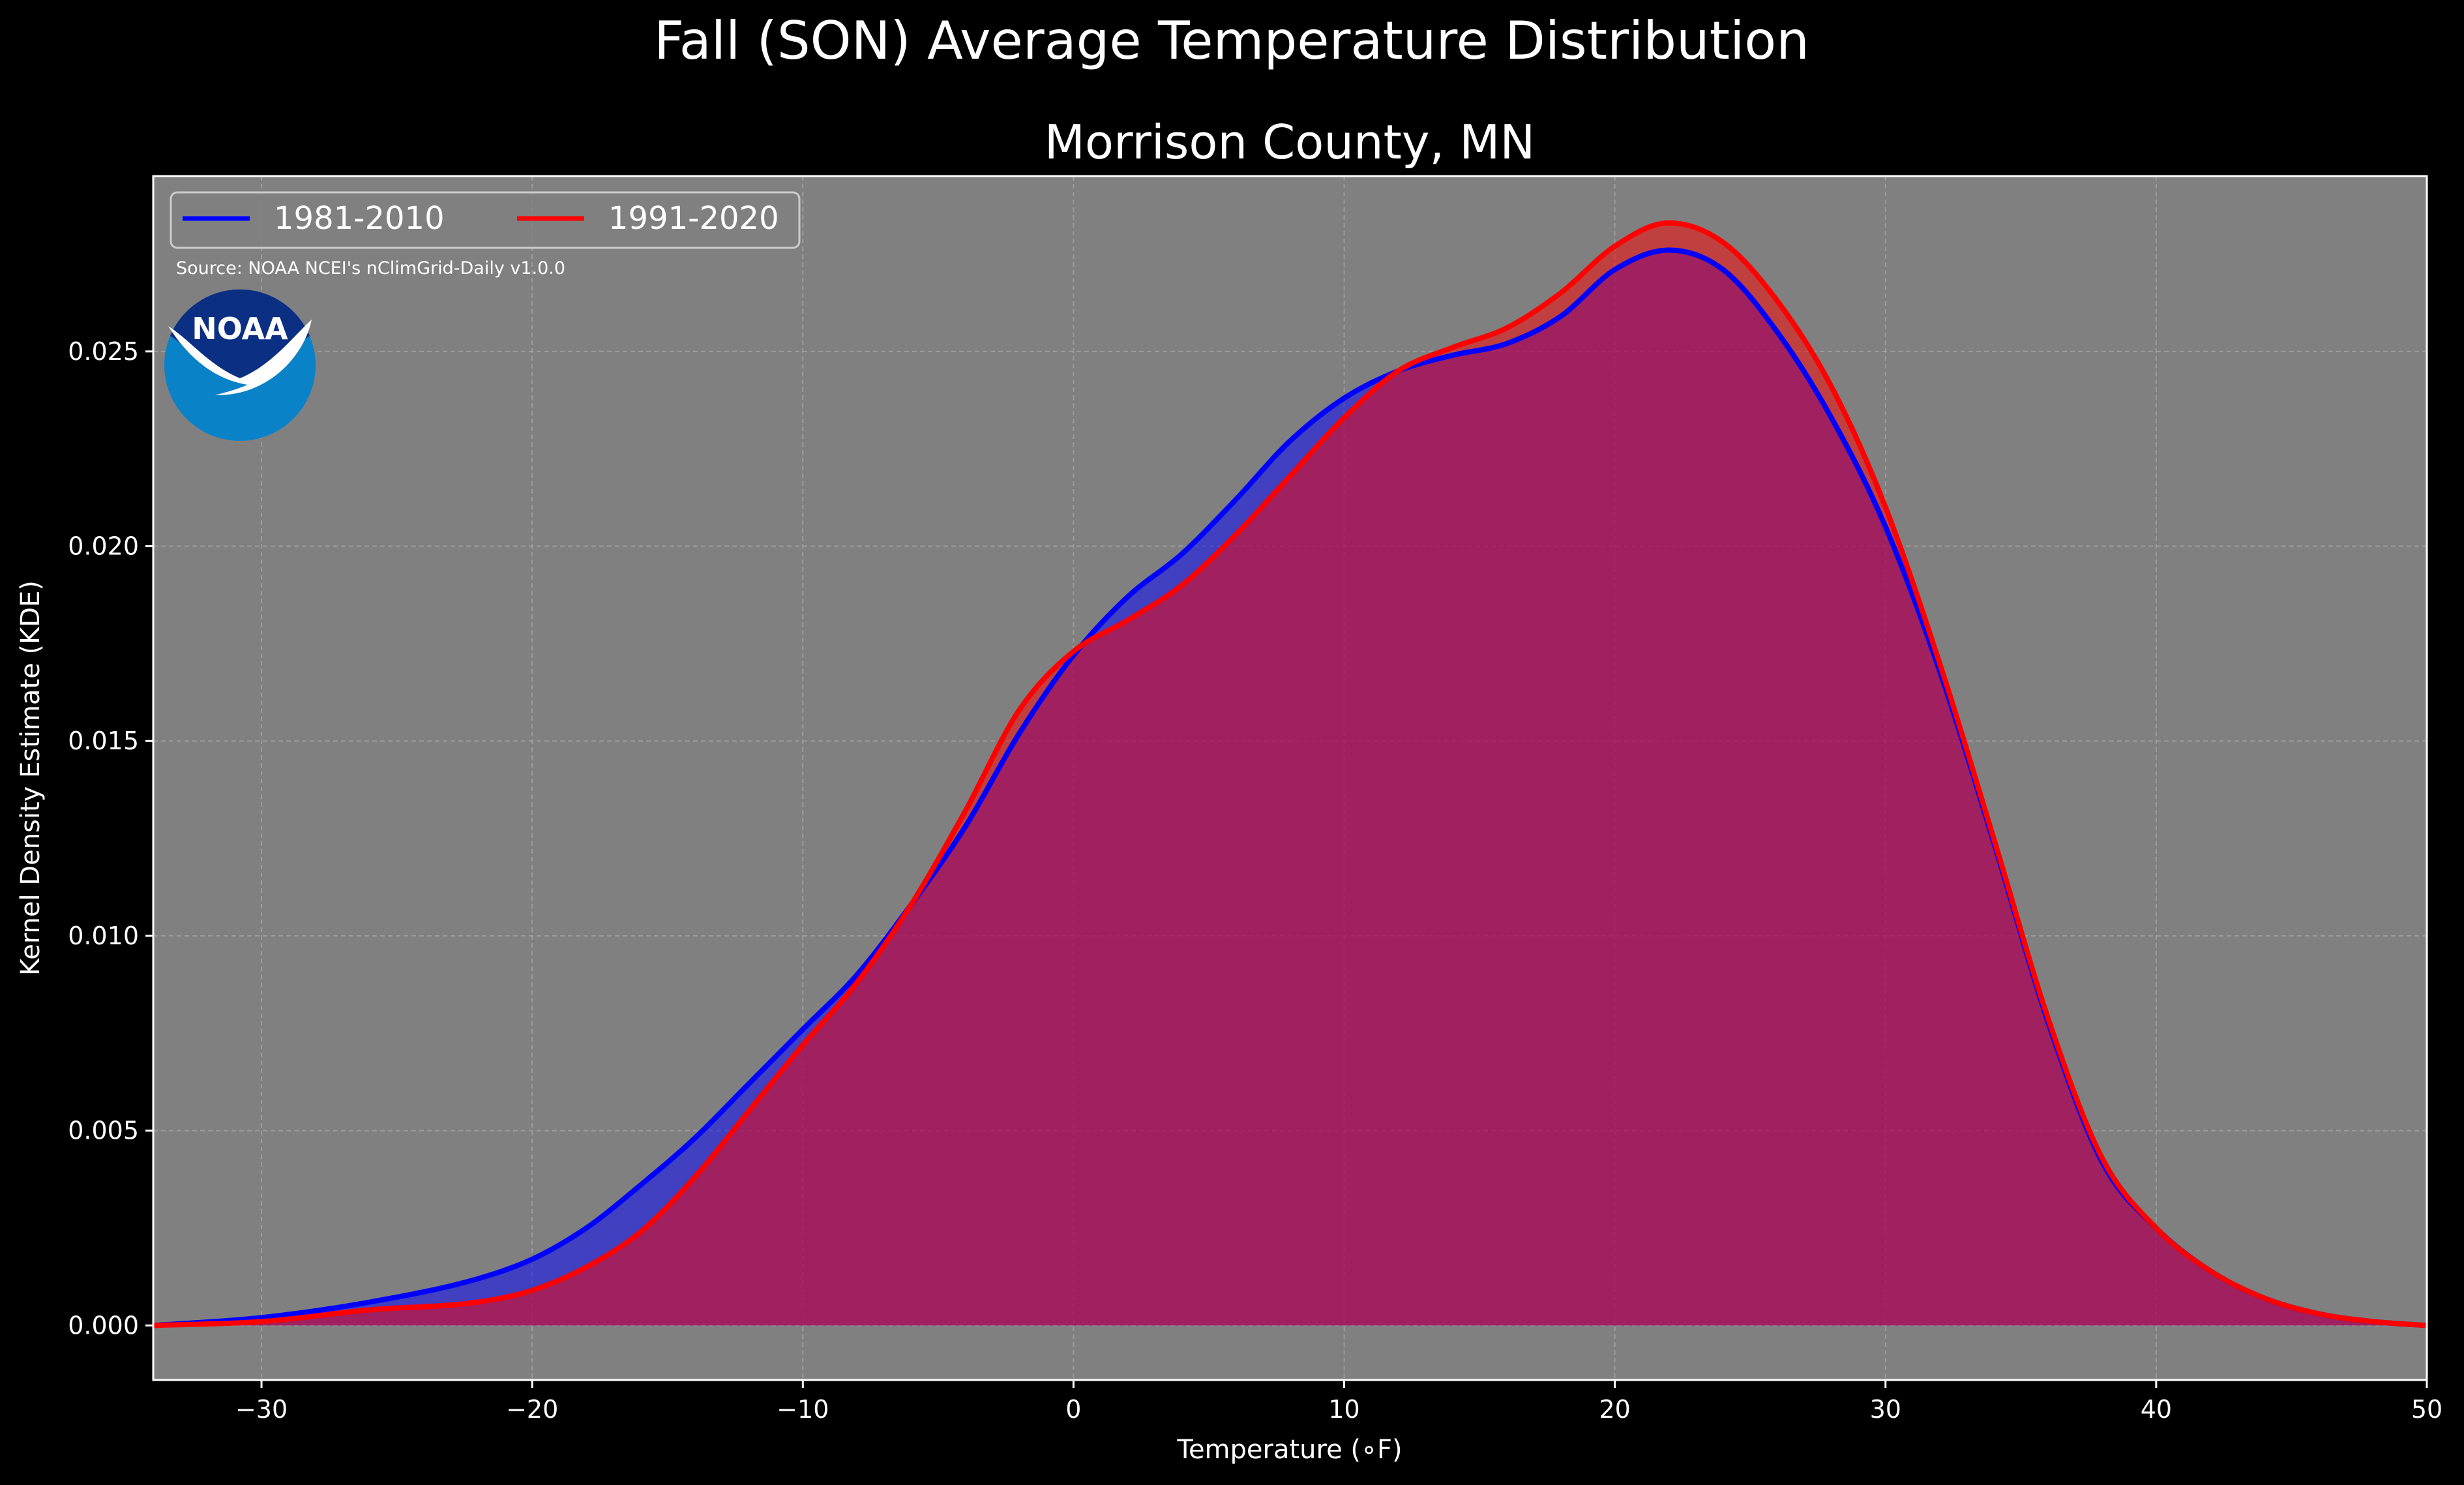 Image resolution: width=2464 pixels, height=1485 pixels. Describe the element at coordinates (103, 351) in the screenshot. I see `y-tick-label: 0.025` at that location.